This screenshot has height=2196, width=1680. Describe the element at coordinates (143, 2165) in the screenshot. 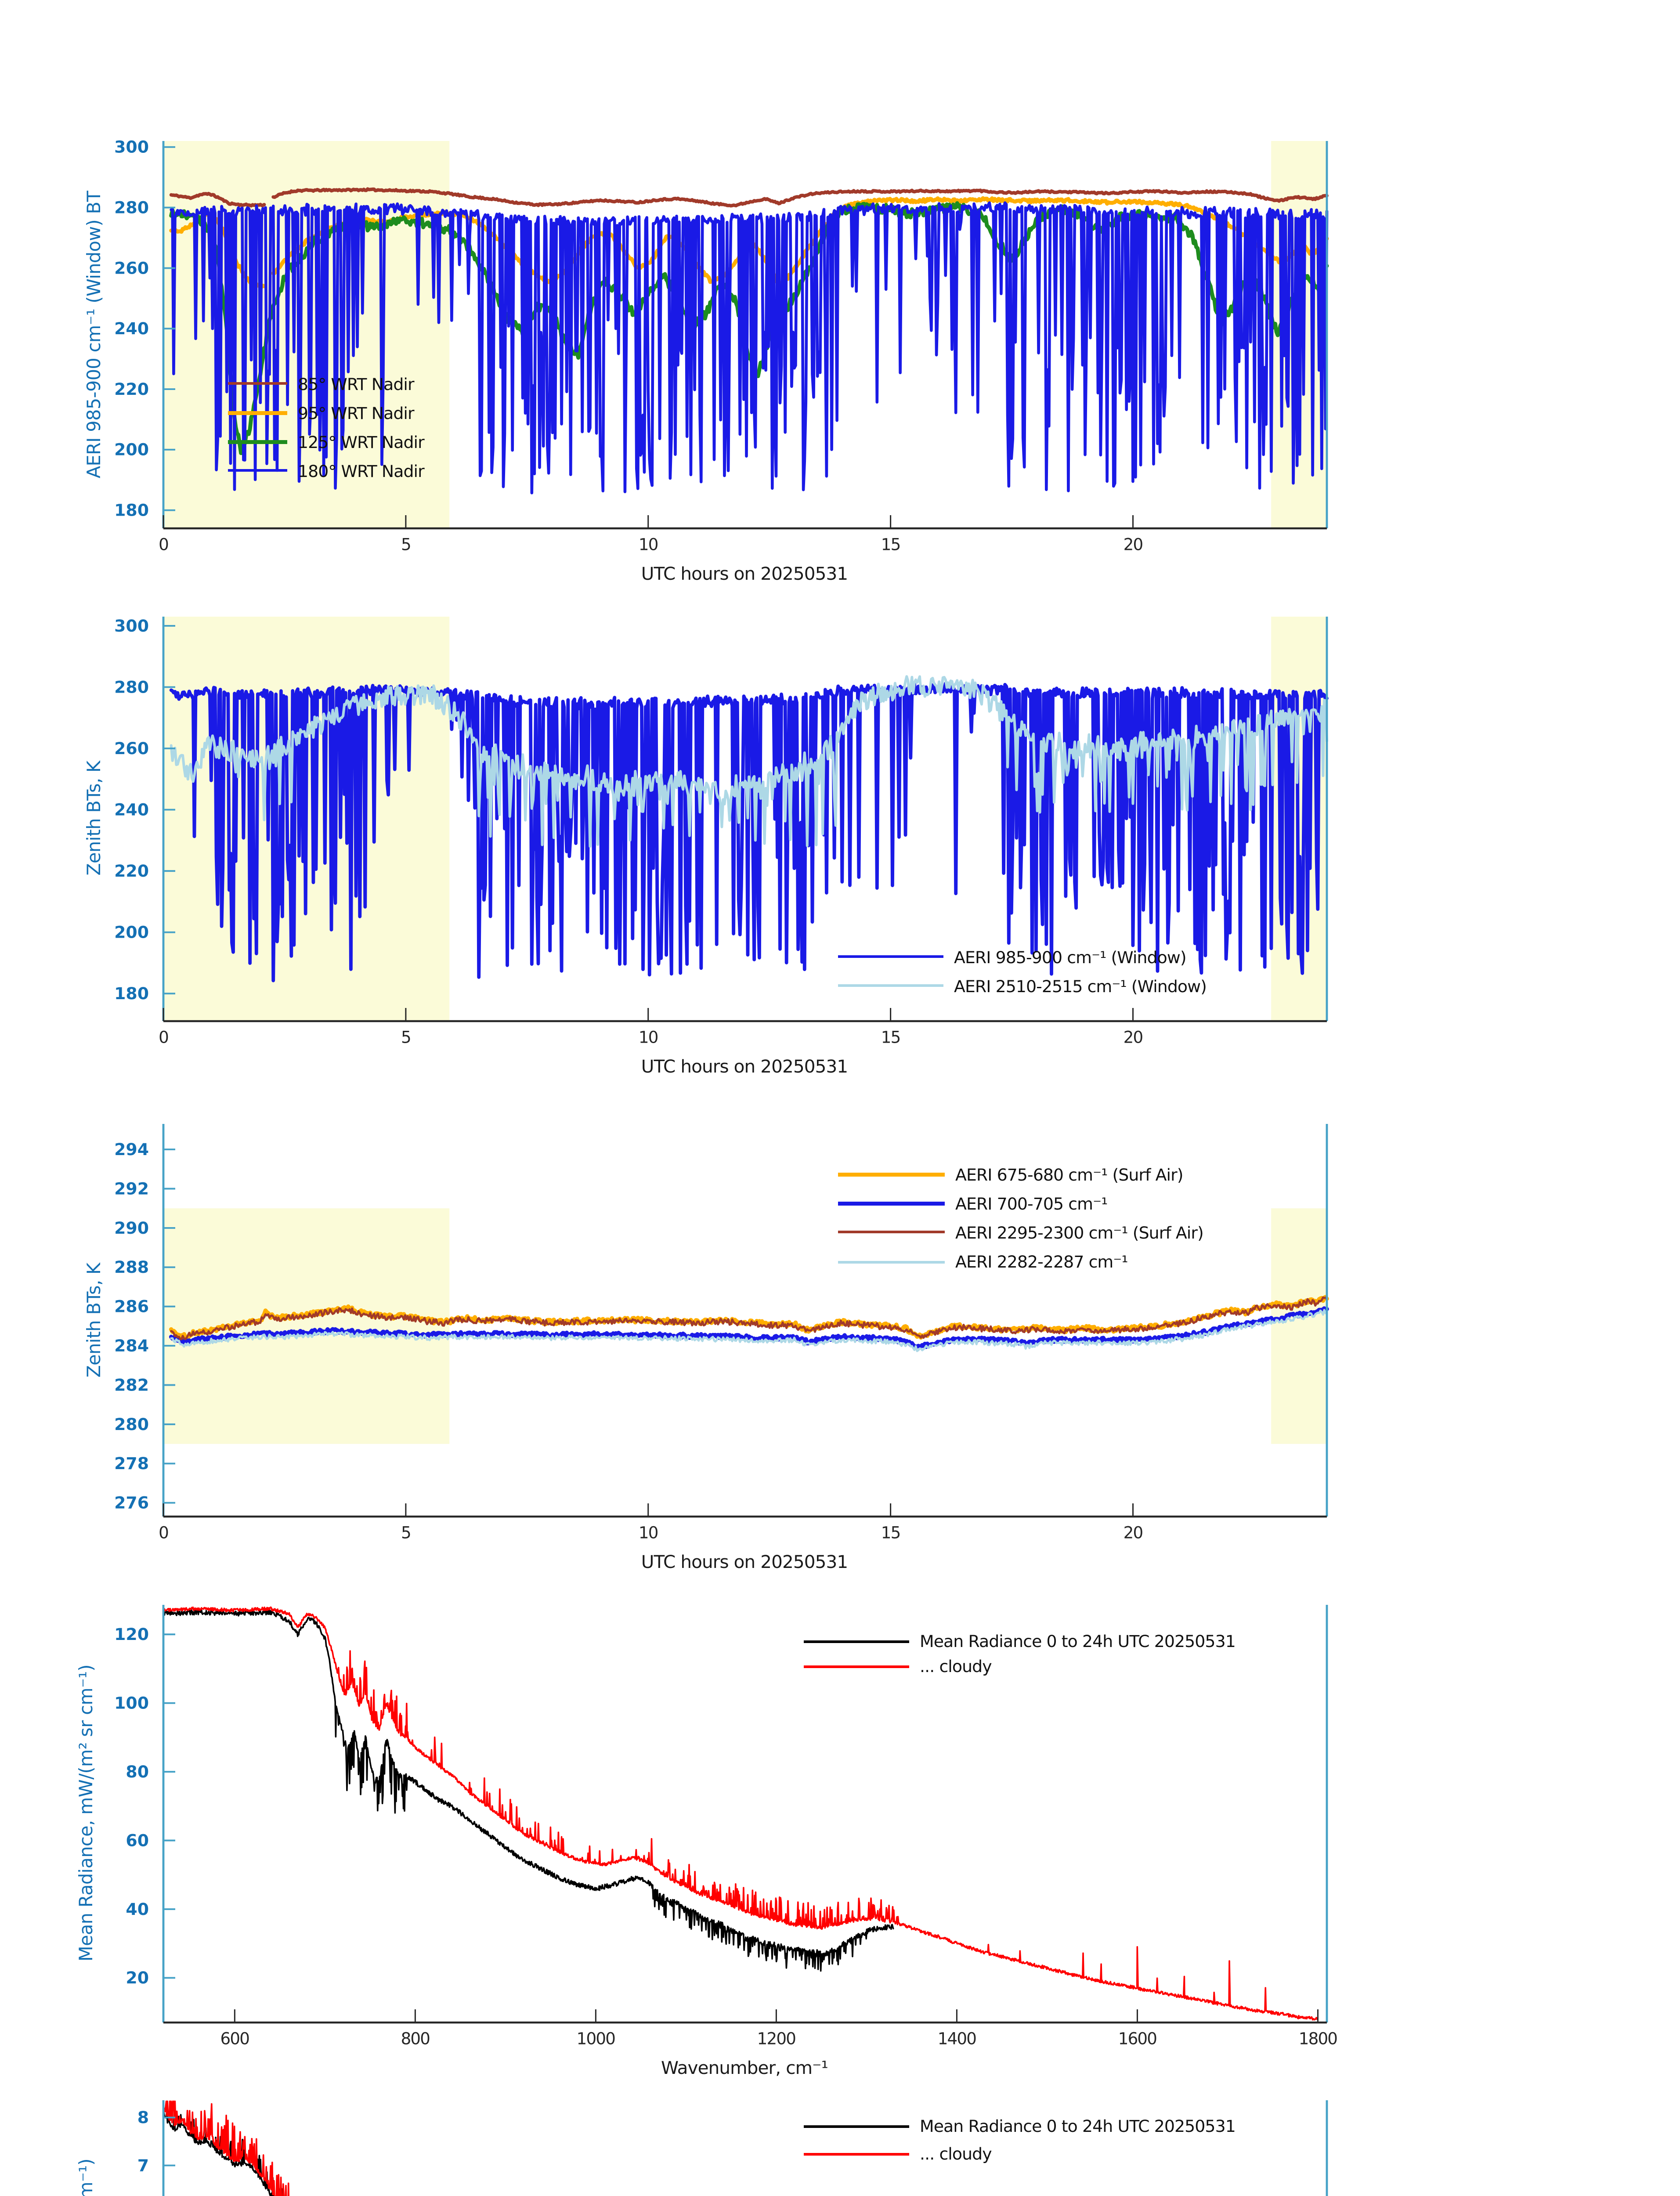

I see `y-tick-label: 7` at that location.